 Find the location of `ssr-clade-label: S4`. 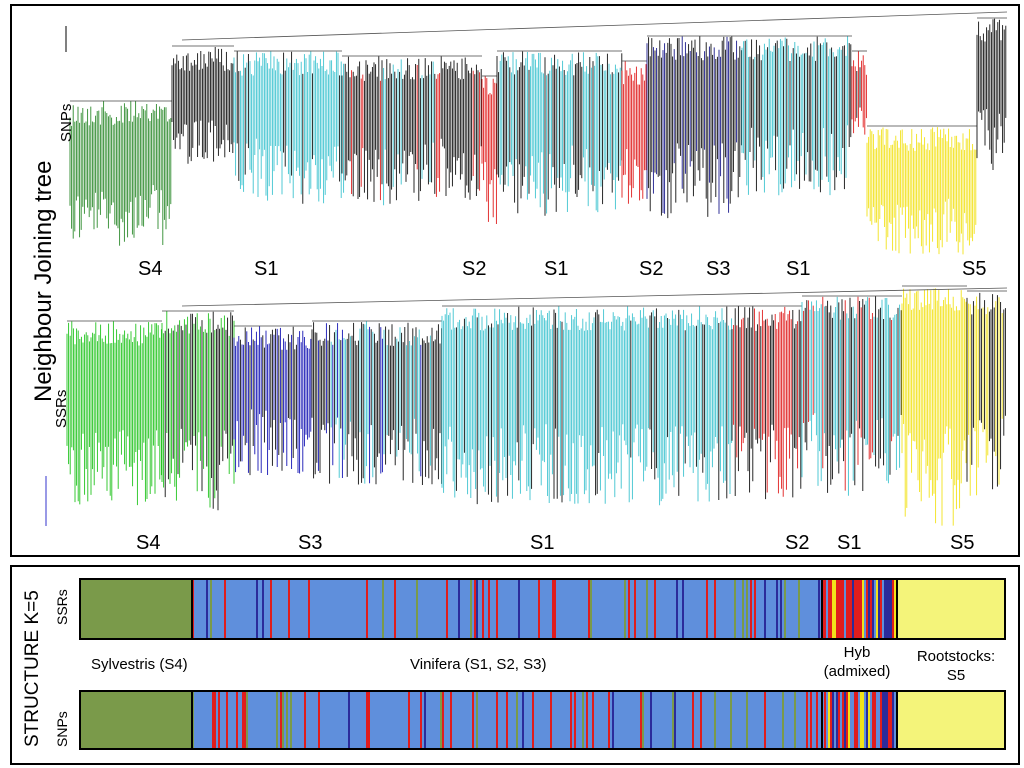

ssr-clade-label: S4 is located at coordinates (148, 543).